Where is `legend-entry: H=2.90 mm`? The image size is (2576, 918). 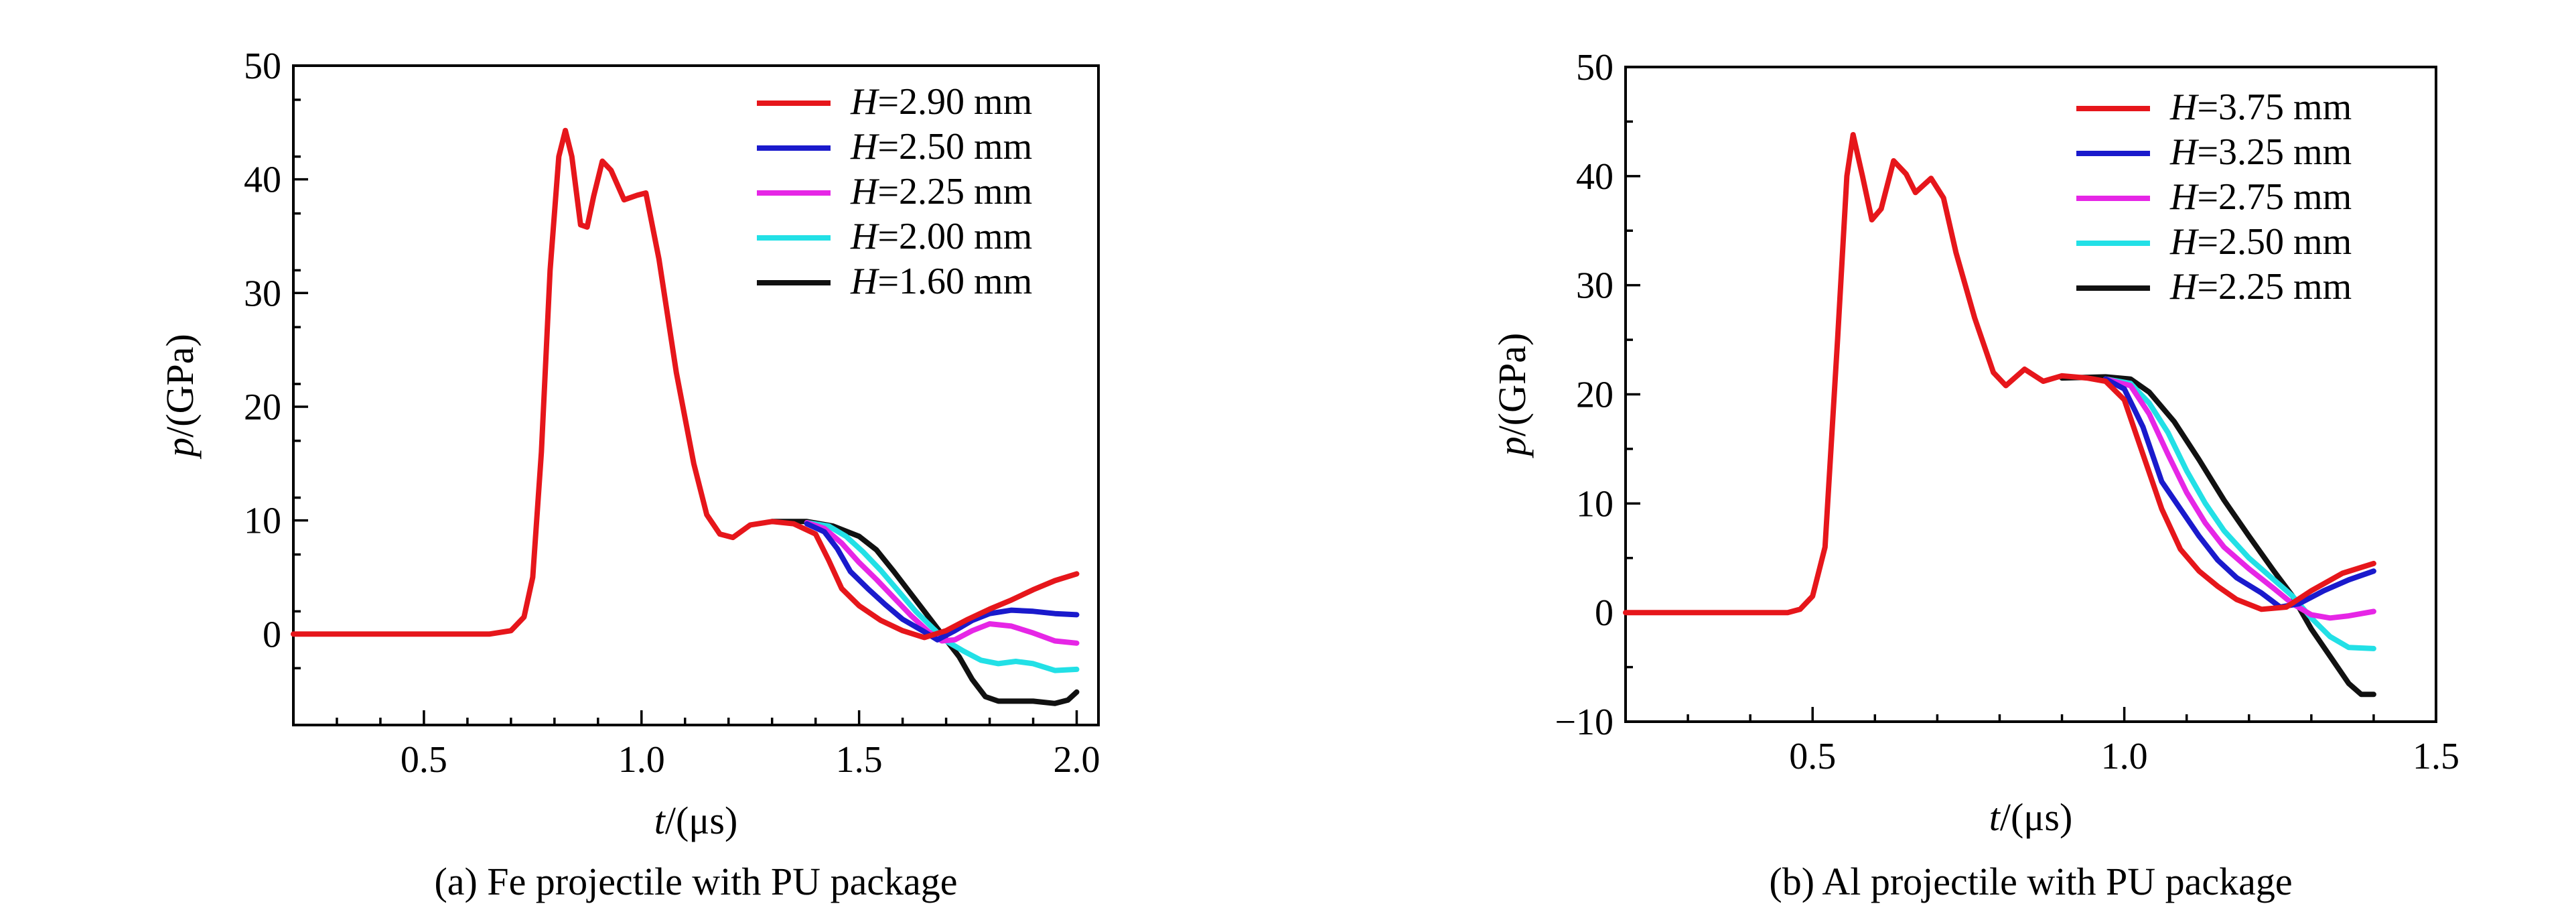
legend-entry: H=2.90 mm is located at coordinates (941, 102).